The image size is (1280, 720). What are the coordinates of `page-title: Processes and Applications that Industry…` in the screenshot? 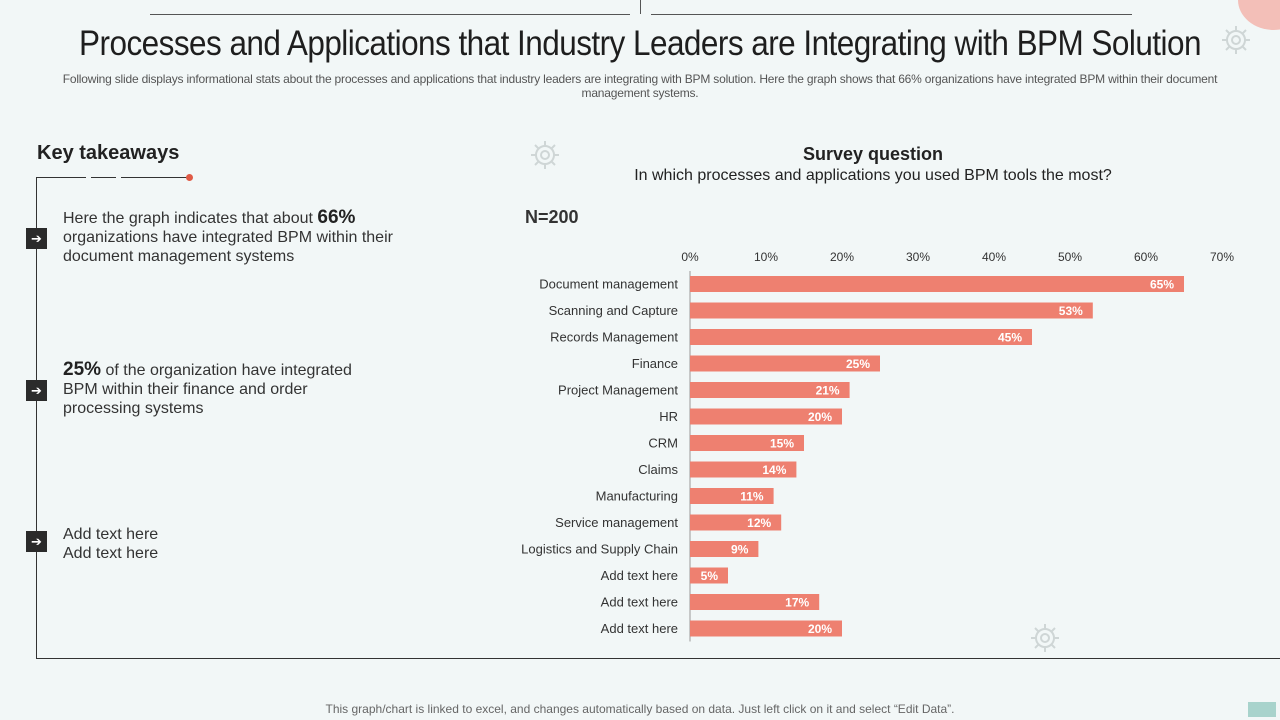 It's located at (640, 43).